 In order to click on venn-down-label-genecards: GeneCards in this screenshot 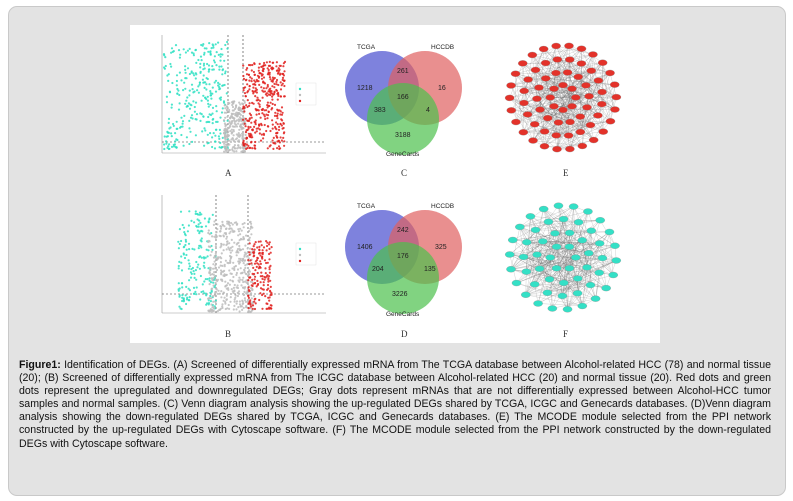, I will do `click(403, 314)`.